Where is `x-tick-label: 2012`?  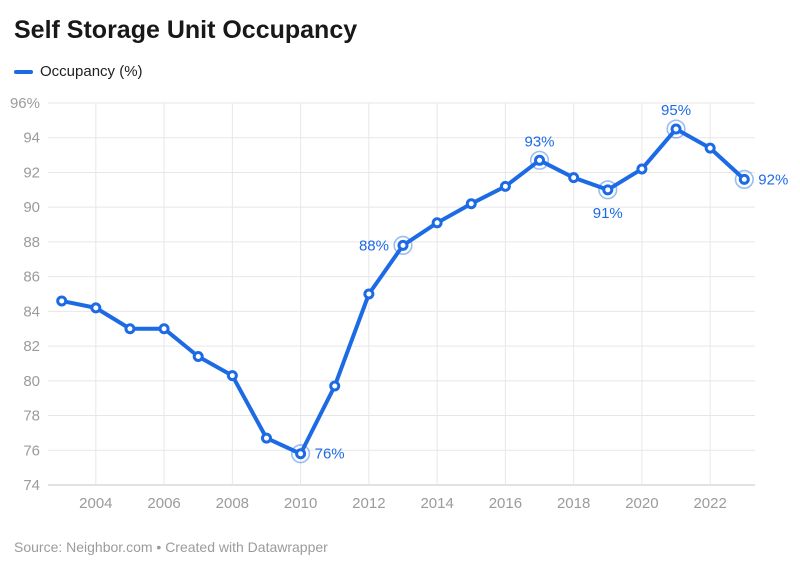
x-tick-label: 2012 is located at coordinates (368, 503).